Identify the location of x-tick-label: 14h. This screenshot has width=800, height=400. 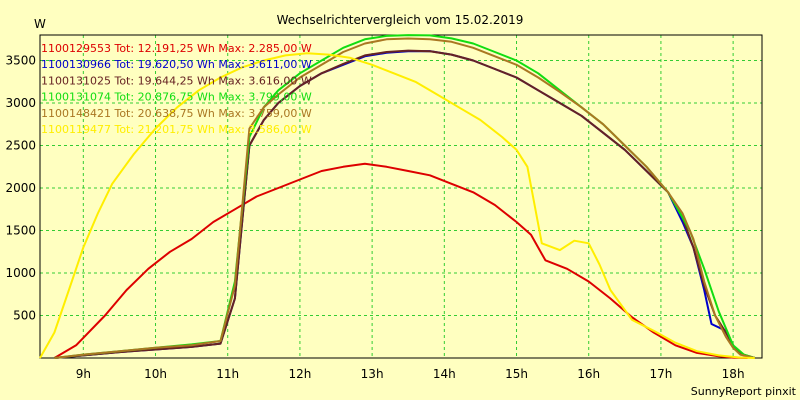
(444, 374).